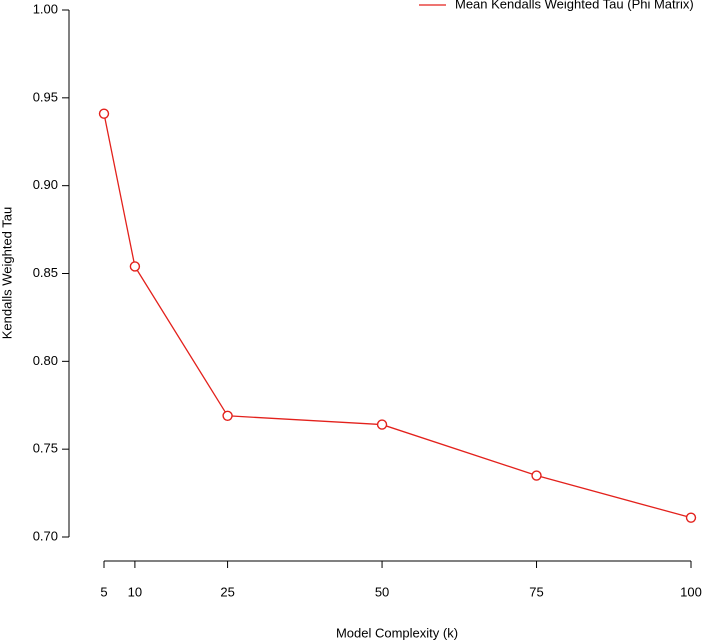 Image resolution: width=708 pixels, height=644 pixels. What do you see at coordinates (45, 360) in the screenshot?
I see `y-tick-label: 0.80` at bounding box center [45, 360].